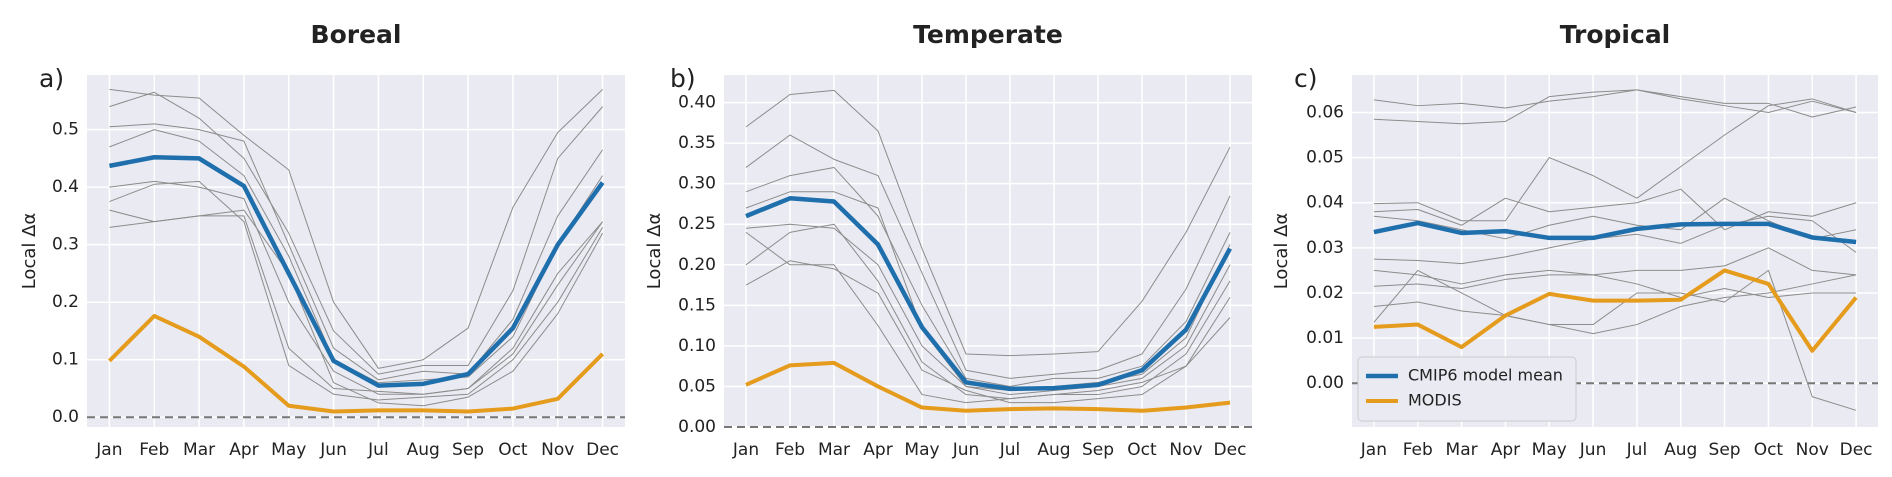 Image resolution: width=1892 pixels, height=477 pixels. I want to click on legend-box, so click(1467, 389).